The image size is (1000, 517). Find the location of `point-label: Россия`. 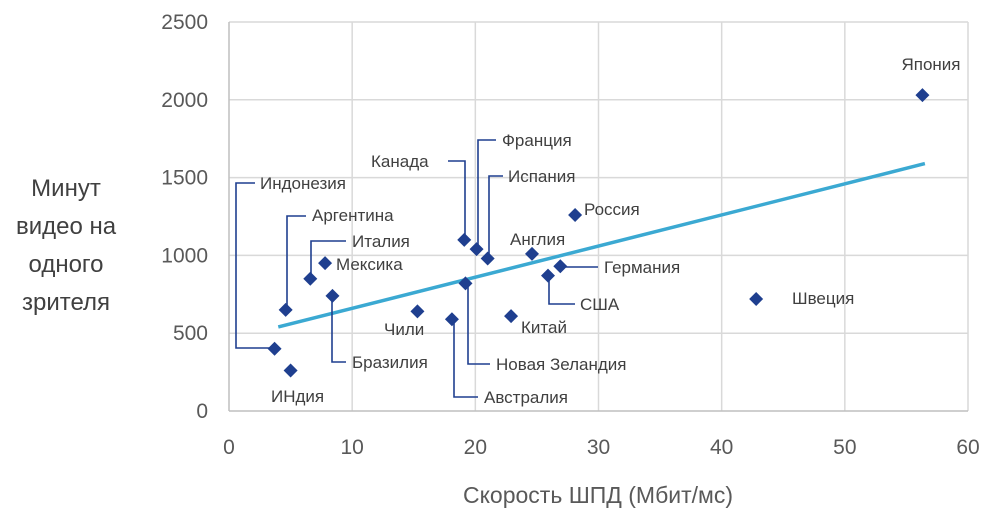

point-label: Россия is located at coordinates (612, 209).